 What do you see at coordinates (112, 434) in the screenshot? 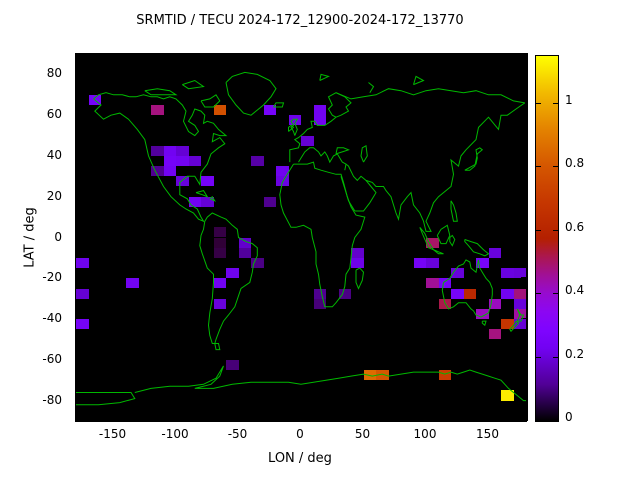
I see `x-tick-label: -150` at bounding box center [112, 434].